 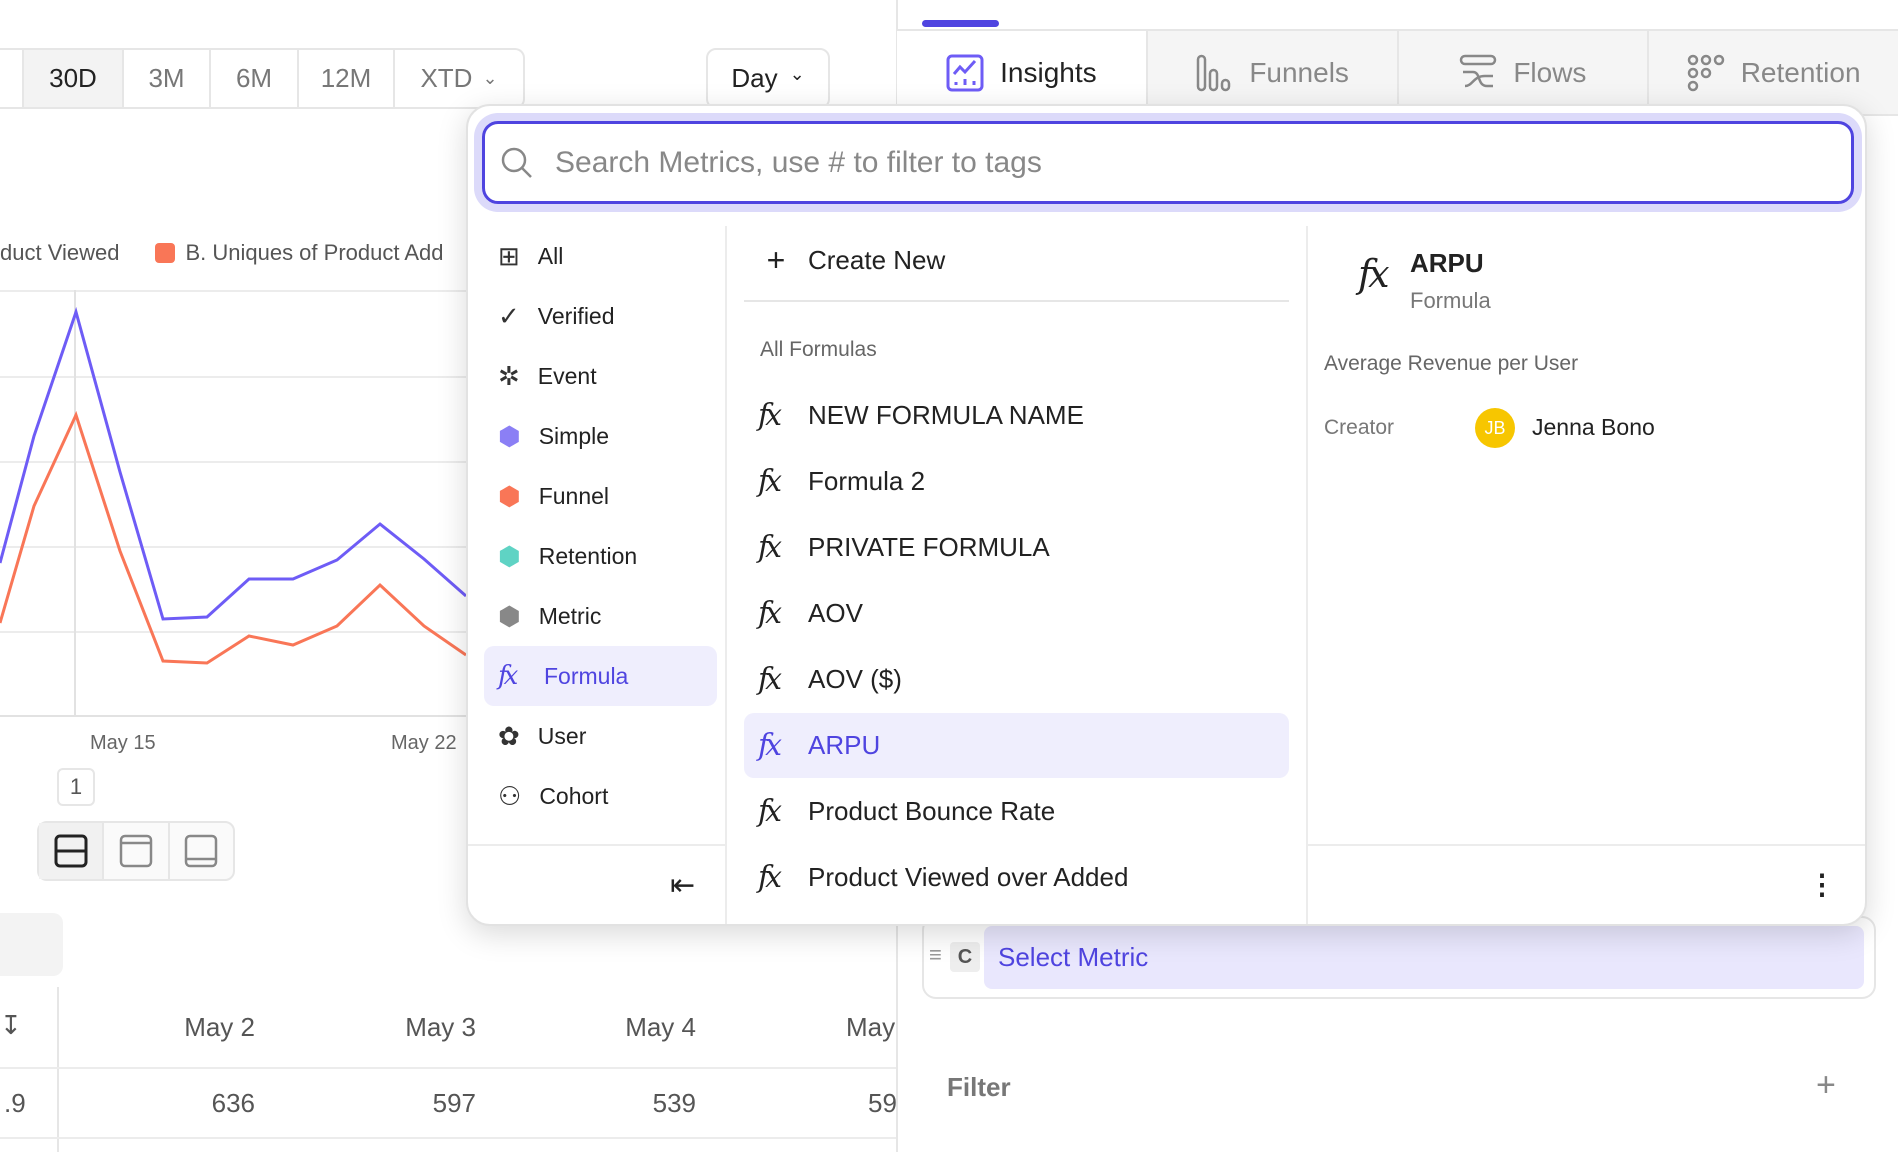 I want to click on tab-funnels: Funnels, so click(x=1271, y=72).